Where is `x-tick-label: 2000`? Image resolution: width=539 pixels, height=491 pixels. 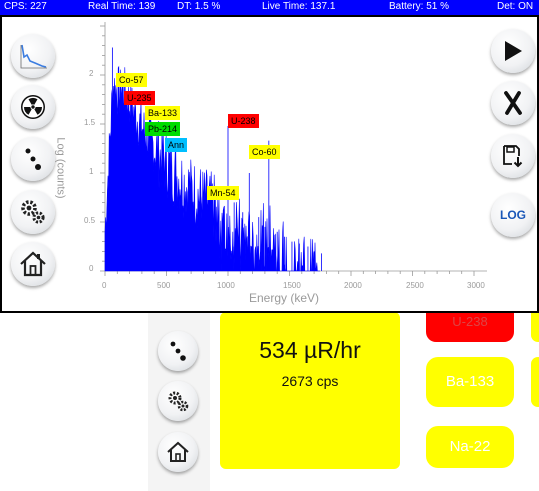 x-tick-label: 2000 is located at coordinates (353, 285).